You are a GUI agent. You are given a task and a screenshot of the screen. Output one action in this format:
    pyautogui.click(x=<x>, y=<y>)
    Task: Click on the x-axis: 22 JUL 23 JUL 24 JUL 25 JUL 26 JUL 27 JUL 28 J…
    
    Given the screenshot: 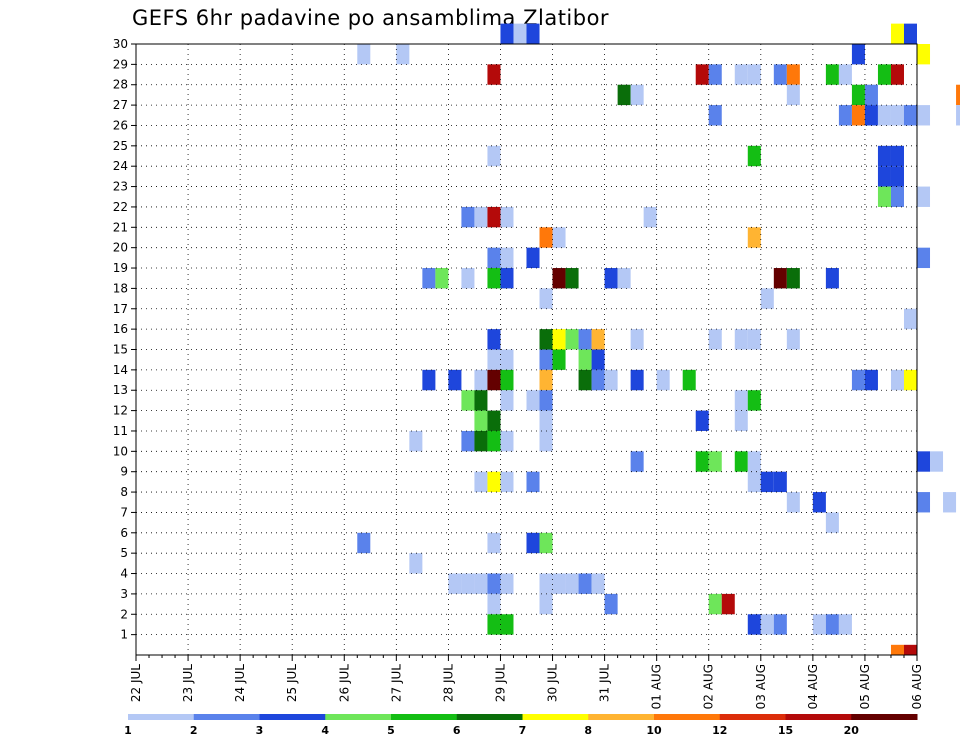 What is the action you would take?
    pyautogui.click(x=526, y=682)
    